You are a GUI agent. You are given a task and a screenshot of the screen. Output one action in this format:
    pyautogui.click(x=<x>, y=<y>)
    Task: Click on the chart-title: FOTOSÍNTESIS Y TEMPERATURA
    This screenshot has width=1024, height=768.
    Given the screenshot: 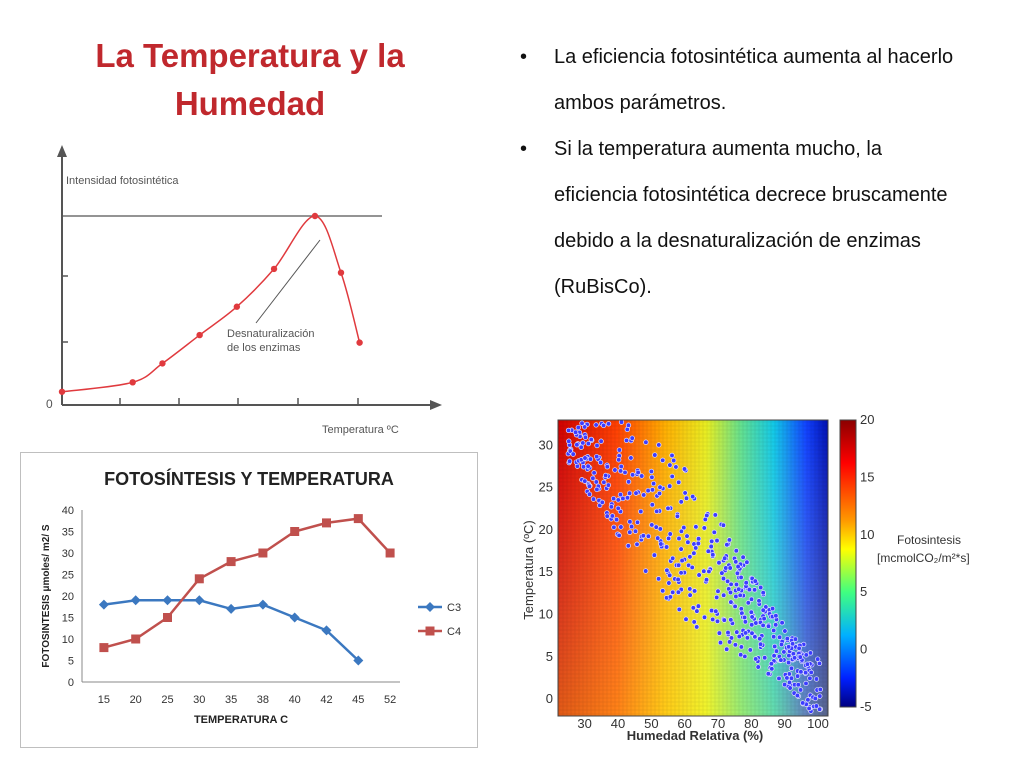 What is the action you would take?
    pyautogui.click(x=249, y=478)
    